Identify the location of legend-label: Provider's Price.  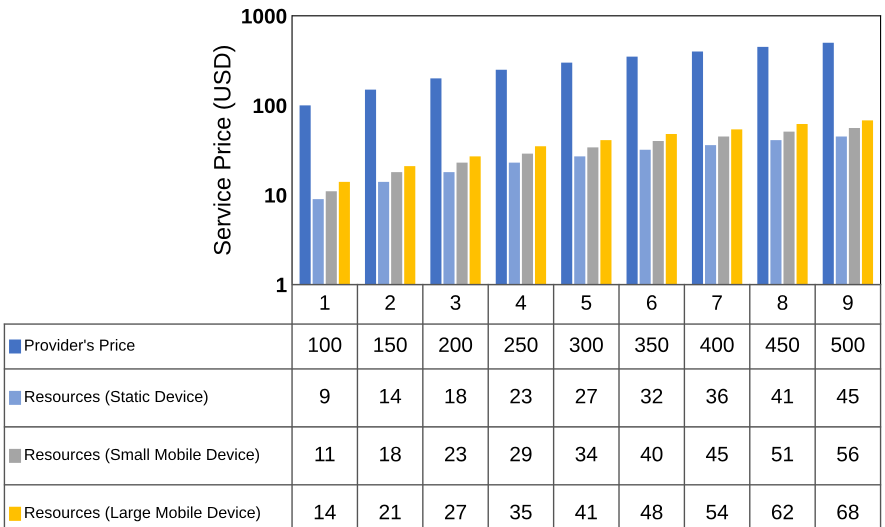
(80, 345).